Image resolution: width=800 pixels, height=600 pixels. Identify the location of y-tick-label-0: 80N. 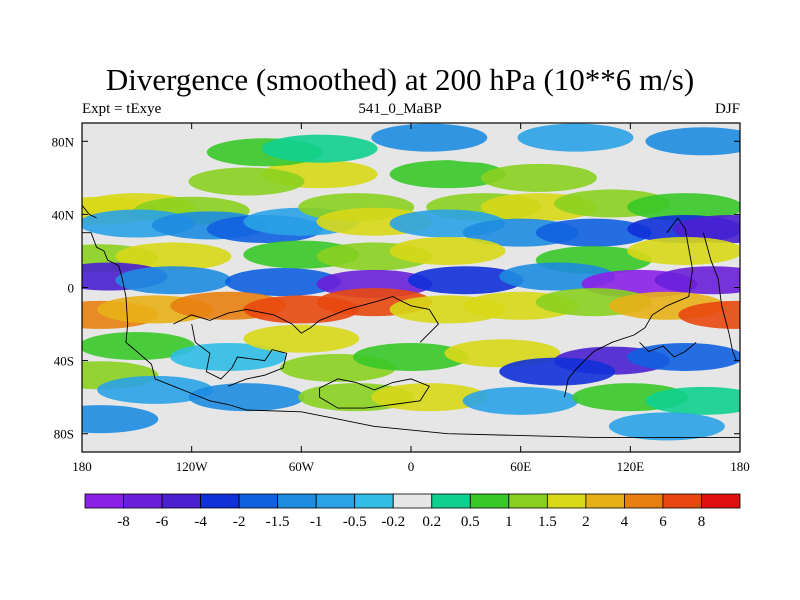
(63, 141).